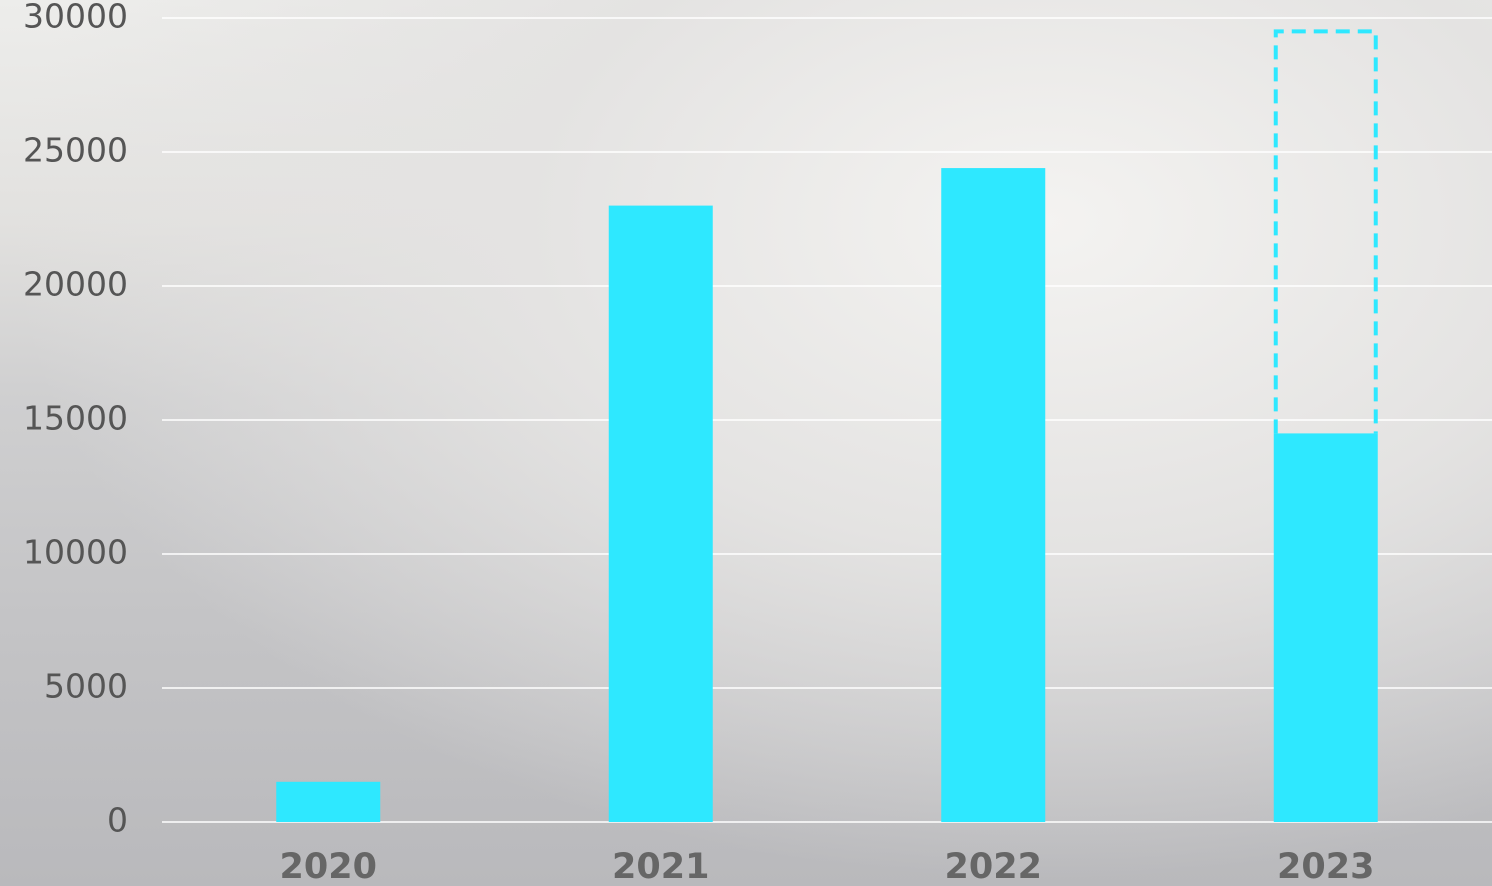 Image resolution: width=1492 pixels, height=886 pixels. What do you see at coordinates (328, 866) in the screenshot?
I see `x-tick-label: 2020` at bounding box center [328, 866].